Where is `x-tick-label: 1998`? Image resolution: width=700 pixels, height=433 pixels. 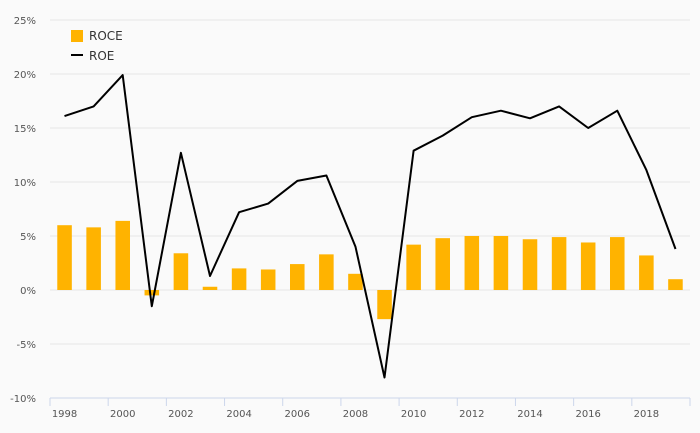
x-tick-label: 1998 is located at coordinates (64, 414).